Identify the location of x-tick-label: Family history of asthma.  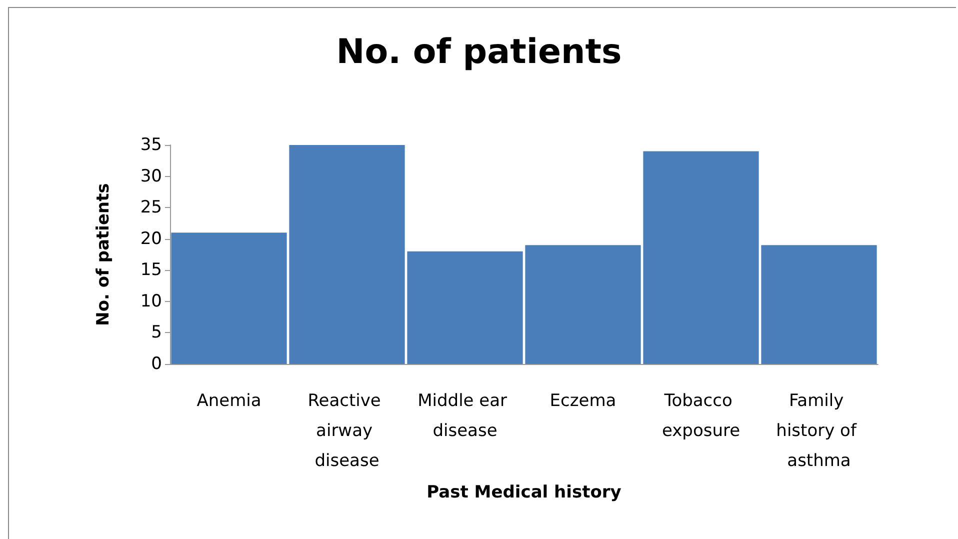
(819, 431).